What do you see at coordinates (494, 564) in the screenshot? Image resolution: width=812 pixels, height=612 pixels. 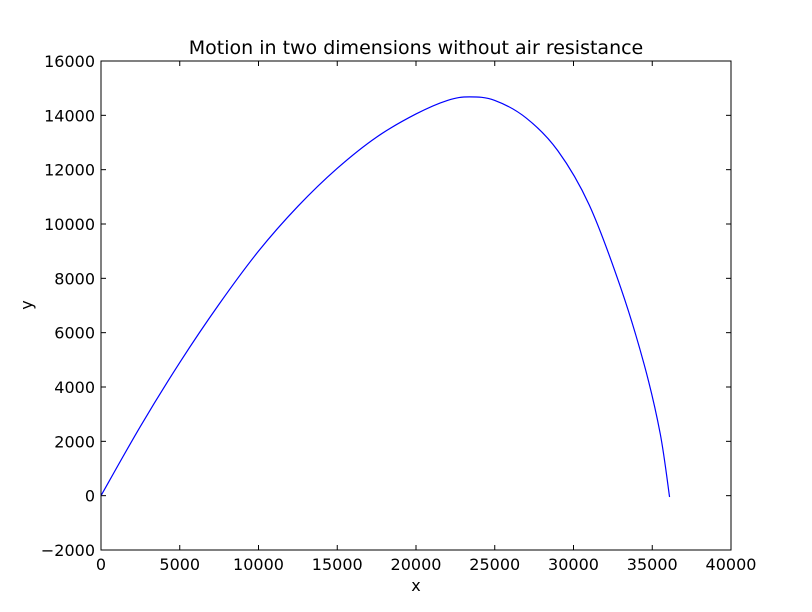 I see `x-tick-label: 25000` at bounding box center [494, 564].